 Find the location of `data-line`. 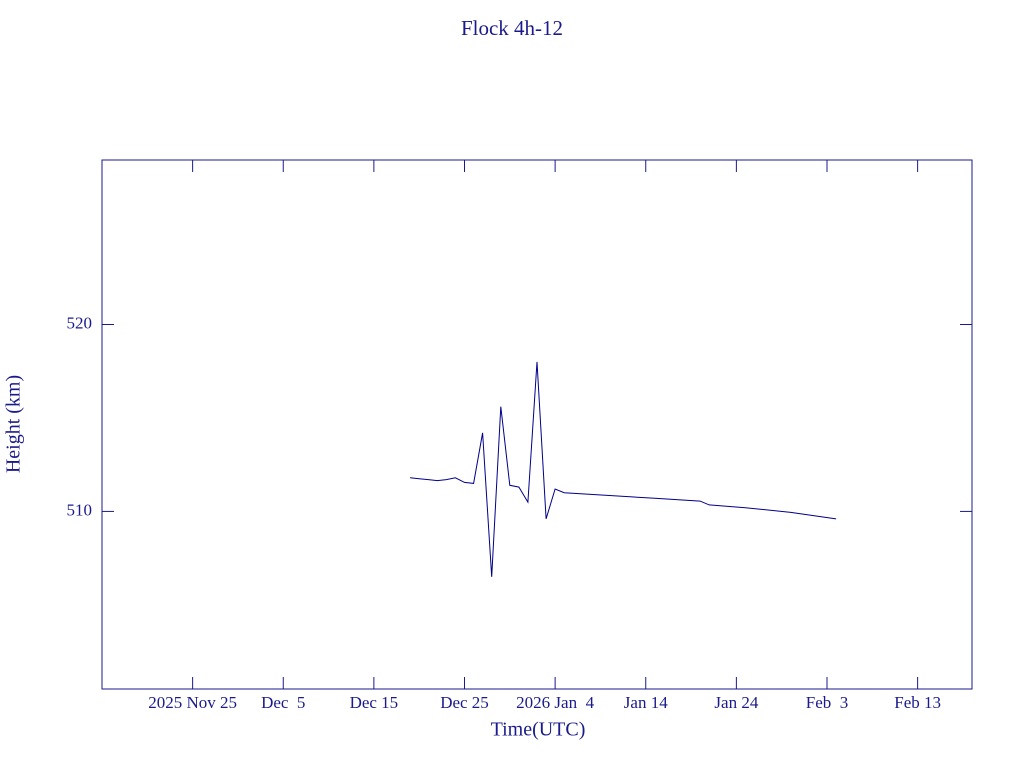

data-line is located at coordinates (623, 469).